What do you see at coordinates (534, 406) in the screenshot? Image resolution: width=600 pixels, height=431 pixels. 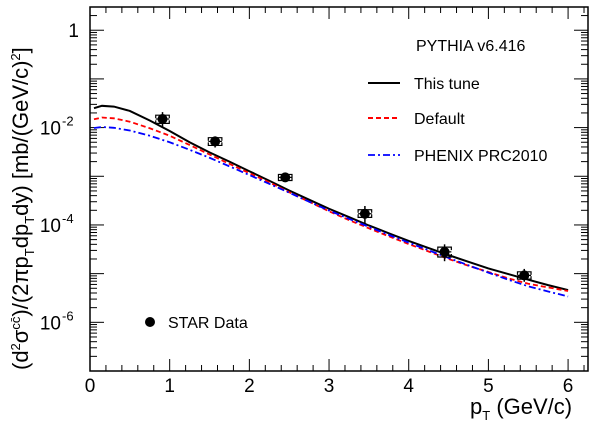 I see `x-axis-title-unit: (GeV/c)` at bounding box center [534, 406].